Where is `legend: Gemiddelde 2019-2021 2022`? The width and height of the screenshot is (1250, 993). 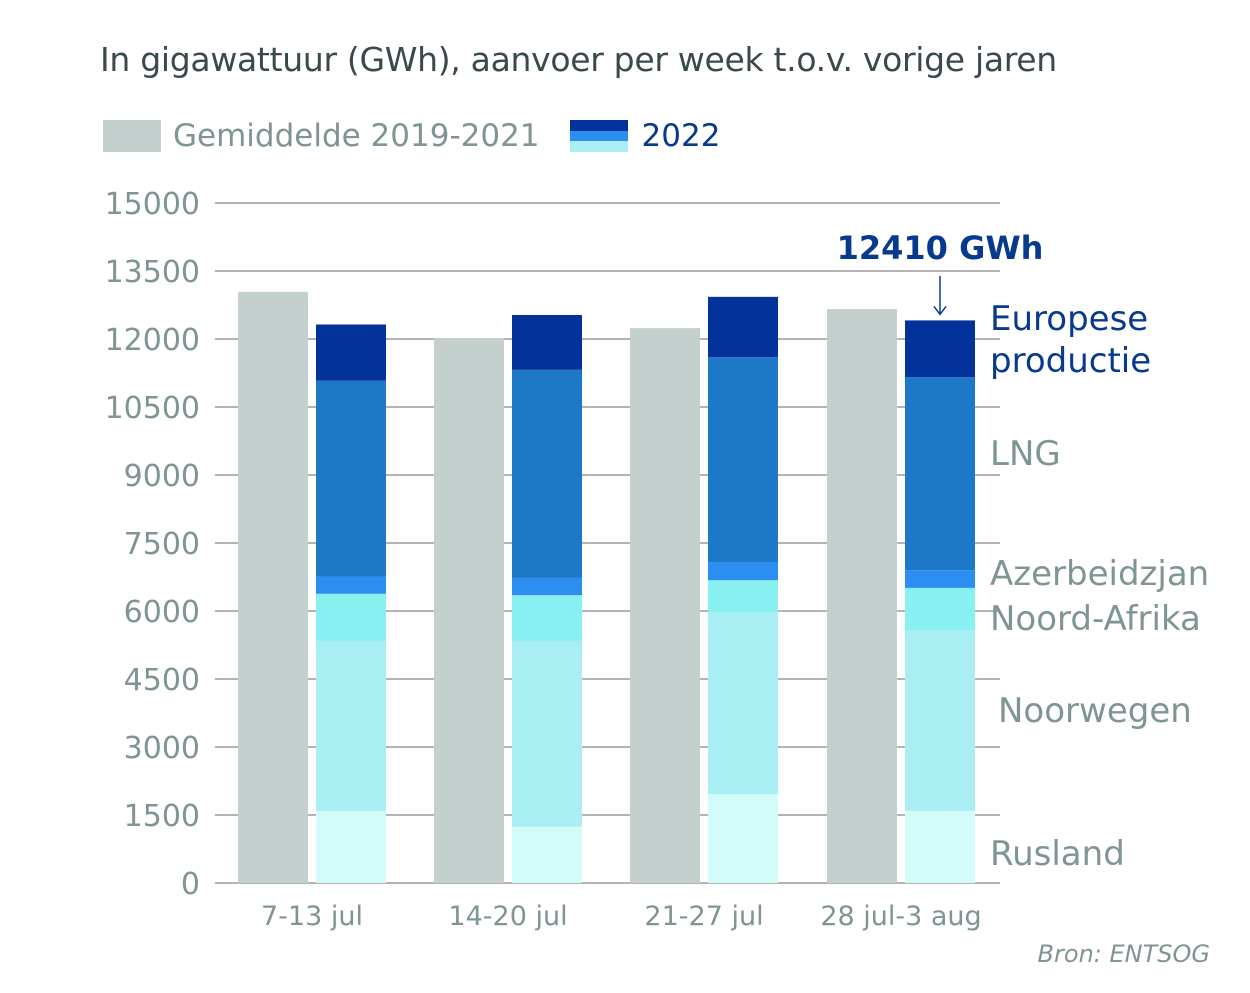
legend: Gemiddelde 2019-2021 2022 is located at coordinates (411, 136).